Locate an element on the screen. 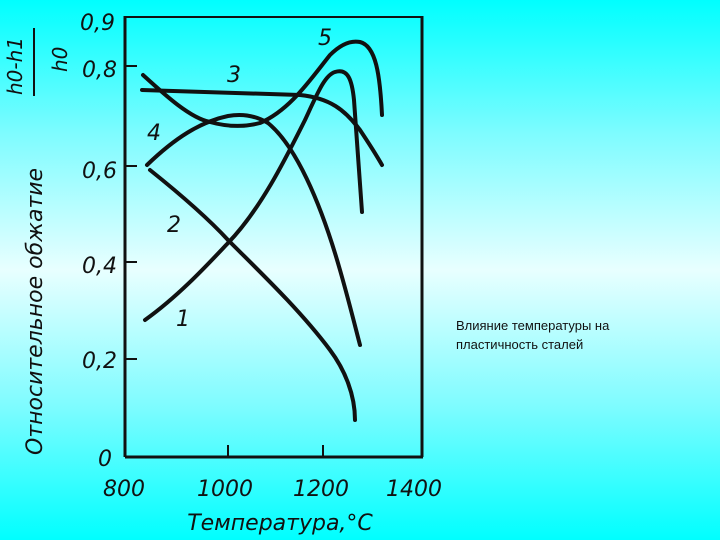 The width and height of the screenshot is (720, 540). y-tick-0.4: 0,4 is located at coordinates (99, 266).